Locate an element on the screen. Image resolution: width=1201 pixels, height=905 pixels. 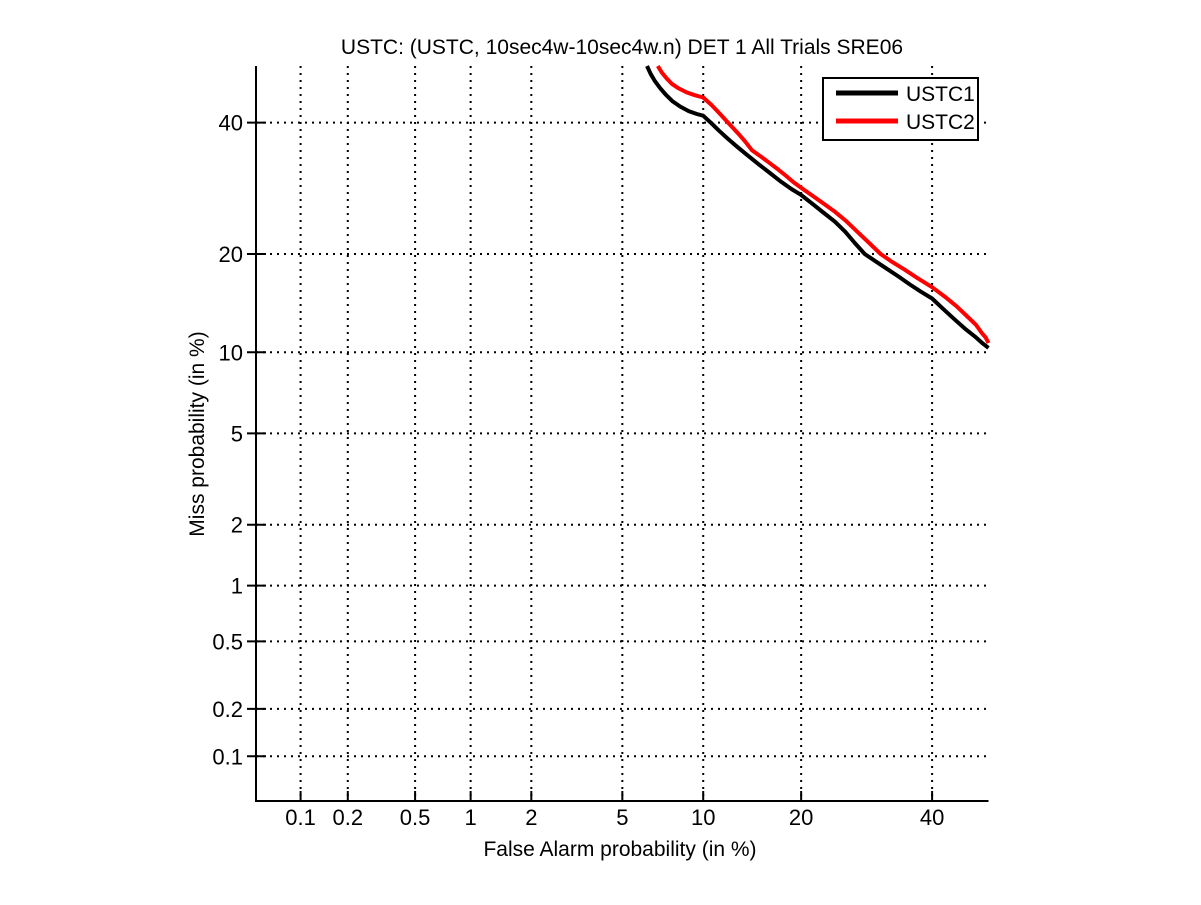
legend: USTC1 USTC2 is located at coordinates (900, 109).